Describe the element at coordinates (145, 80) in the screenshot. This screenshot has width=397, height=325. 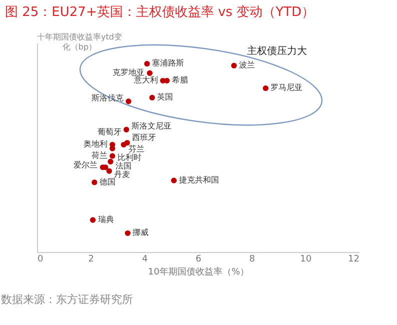
I see `annotation: 意大利` at that location.